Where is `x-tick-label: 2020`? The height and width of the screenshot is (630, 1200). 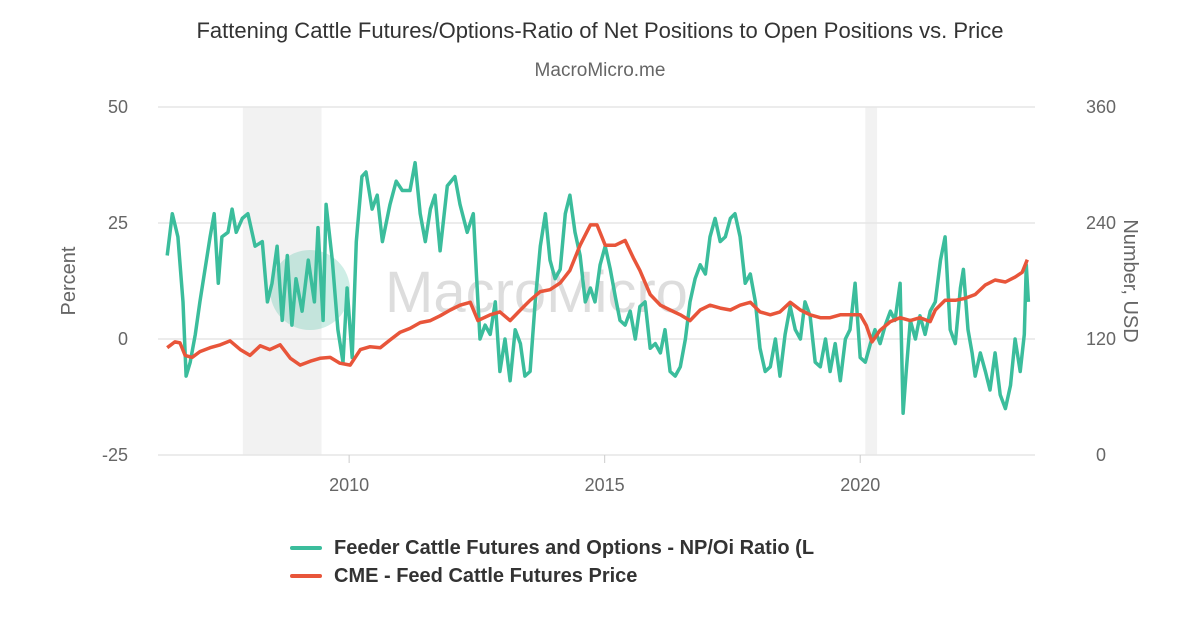 x-tick-label: 2020 is located at coordinates (860, 485).